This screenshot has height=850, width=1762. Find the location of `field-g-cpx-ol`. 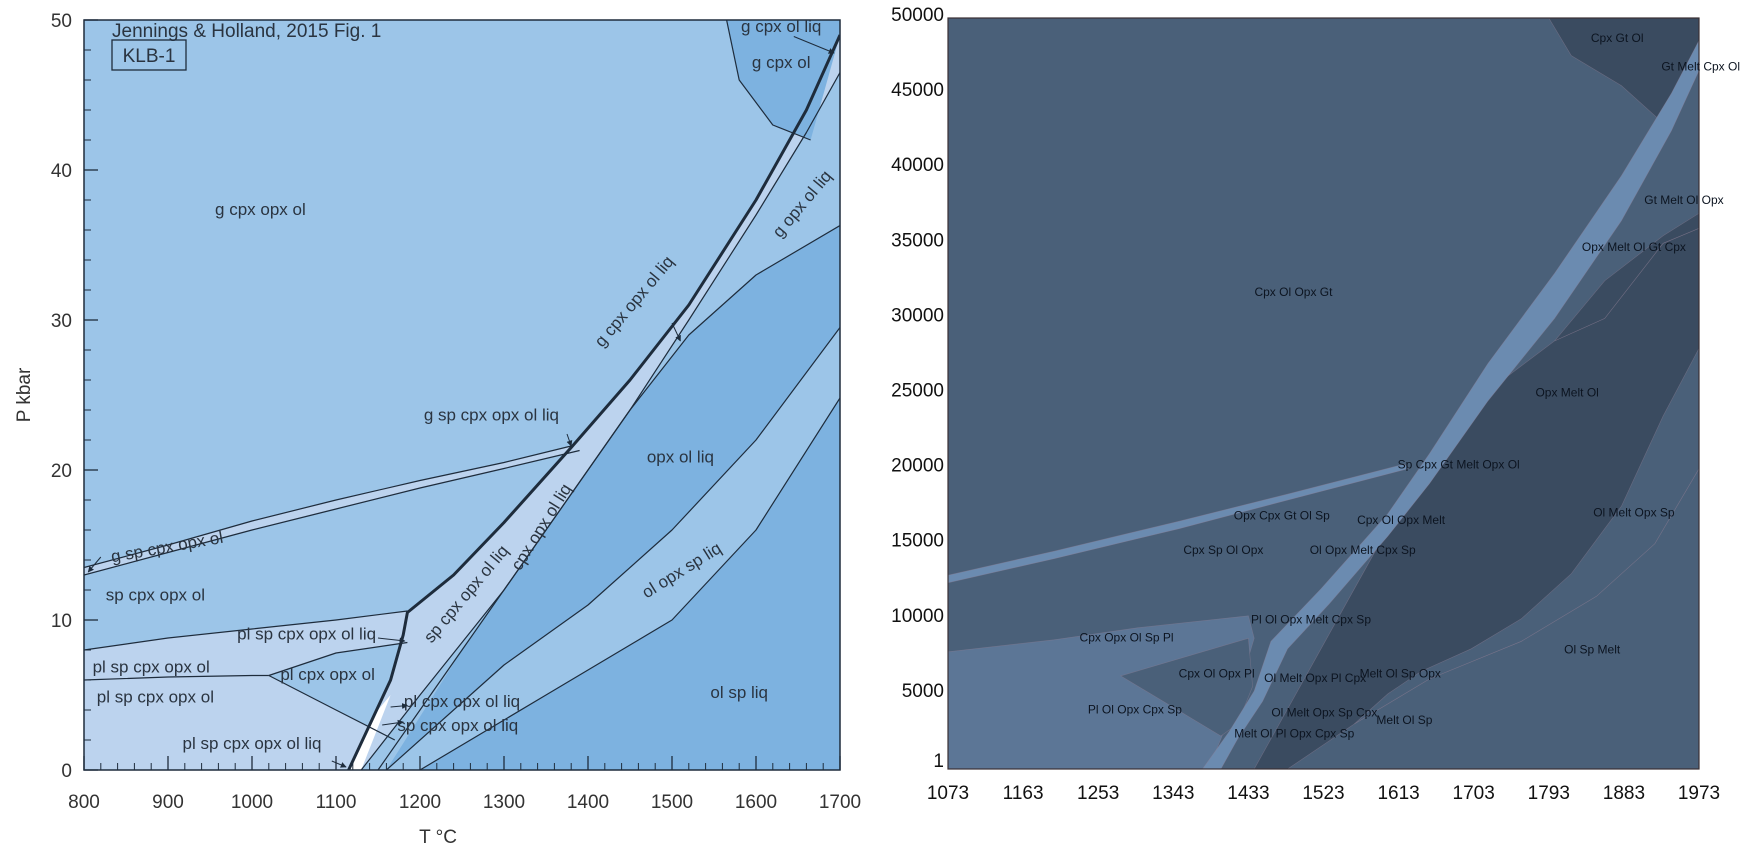

field-g-cpx-ol is located at coordinates (783, 80).